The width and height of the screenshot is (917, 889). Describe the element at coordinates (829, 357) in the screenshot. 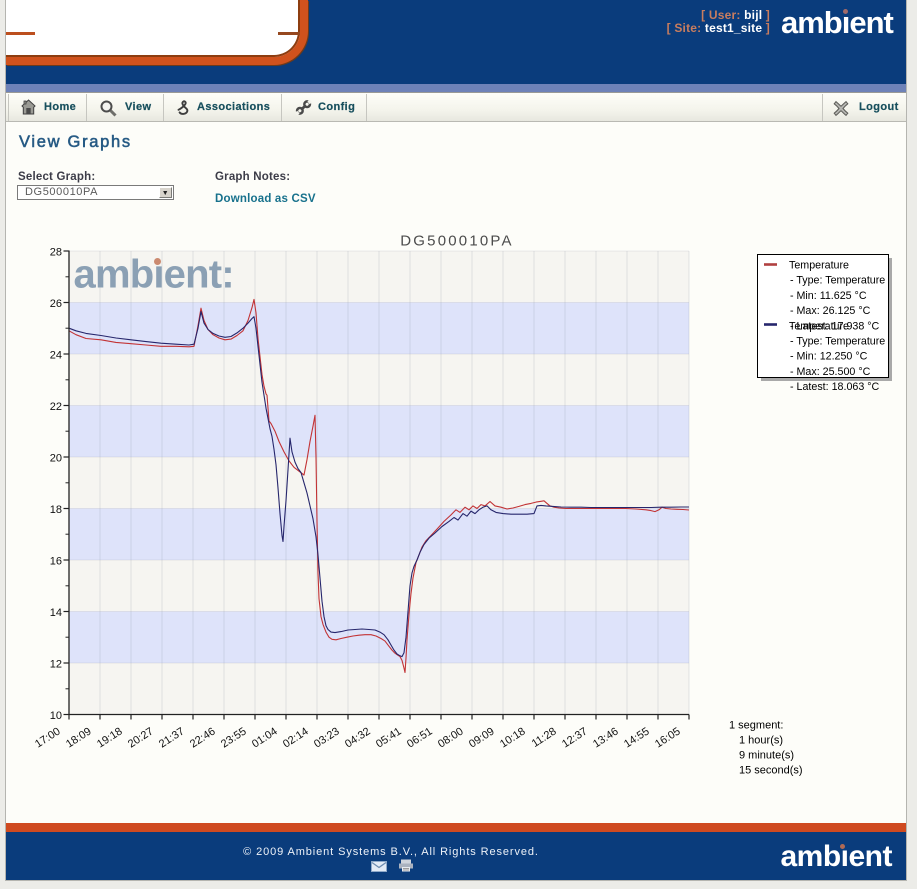

I see `svg-text: - Min: 12.250 °C` at that location.